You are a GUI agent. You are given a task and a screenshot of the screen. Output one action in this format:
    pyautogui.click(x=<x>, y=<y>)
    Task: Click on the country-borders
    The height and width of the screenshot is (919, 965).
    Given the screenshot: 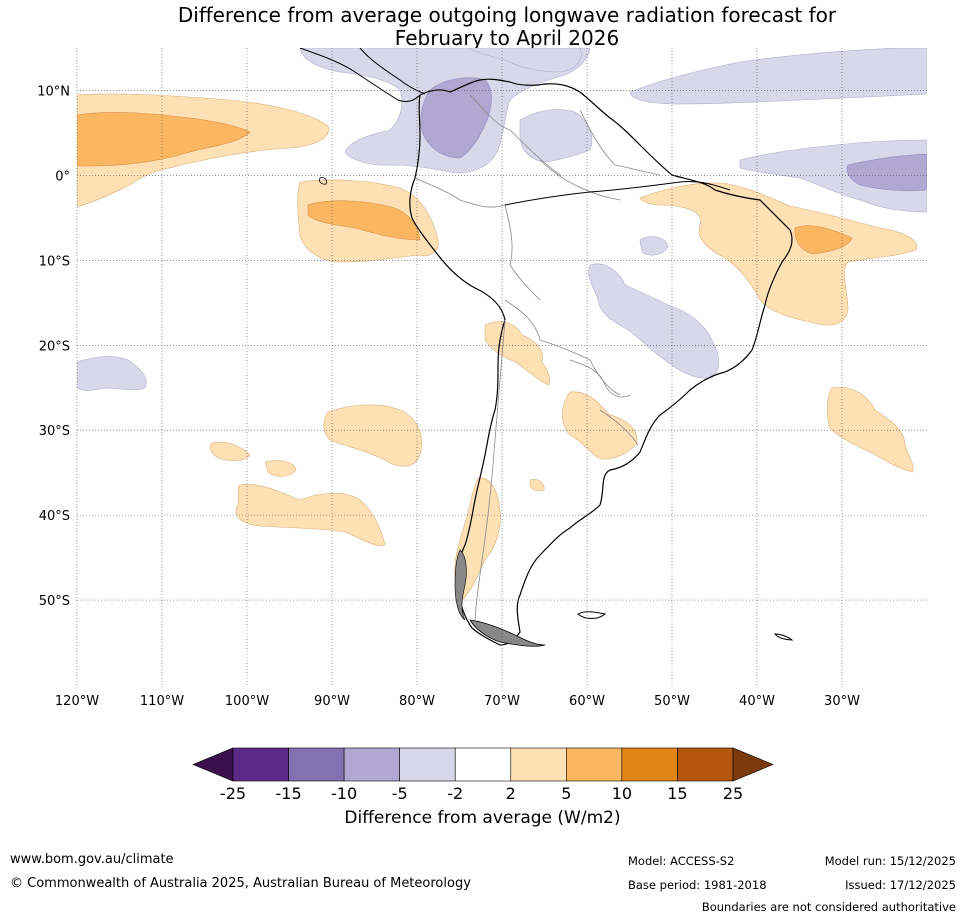 What is the action you would take?
    pyautogui.click(x=537, y=360)
    